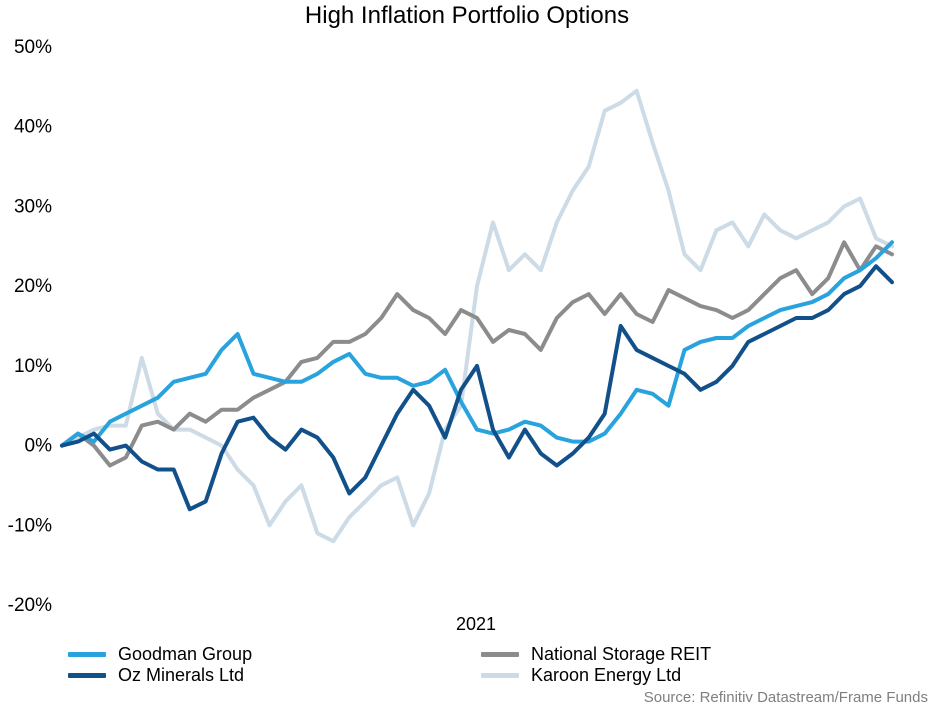 This screenshot has width=934, height=710. Describe the element at coordinates (33, 286) in the screenshot. I see `y-tick-label: 20%` at that location.